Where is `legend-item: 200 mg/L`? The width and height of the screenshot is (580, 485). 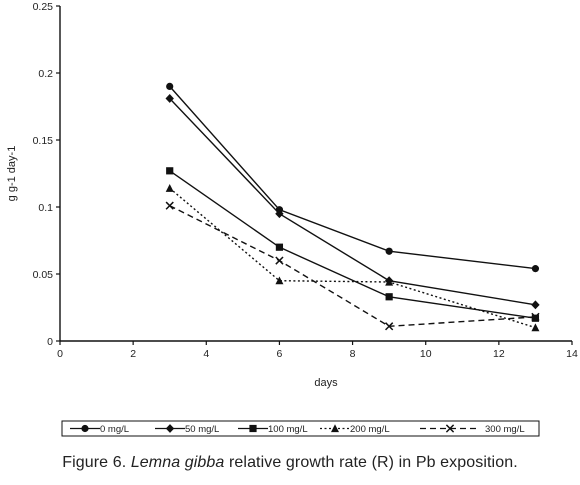
legend-item: 200 mg/L is located at coordinates (355, 429).